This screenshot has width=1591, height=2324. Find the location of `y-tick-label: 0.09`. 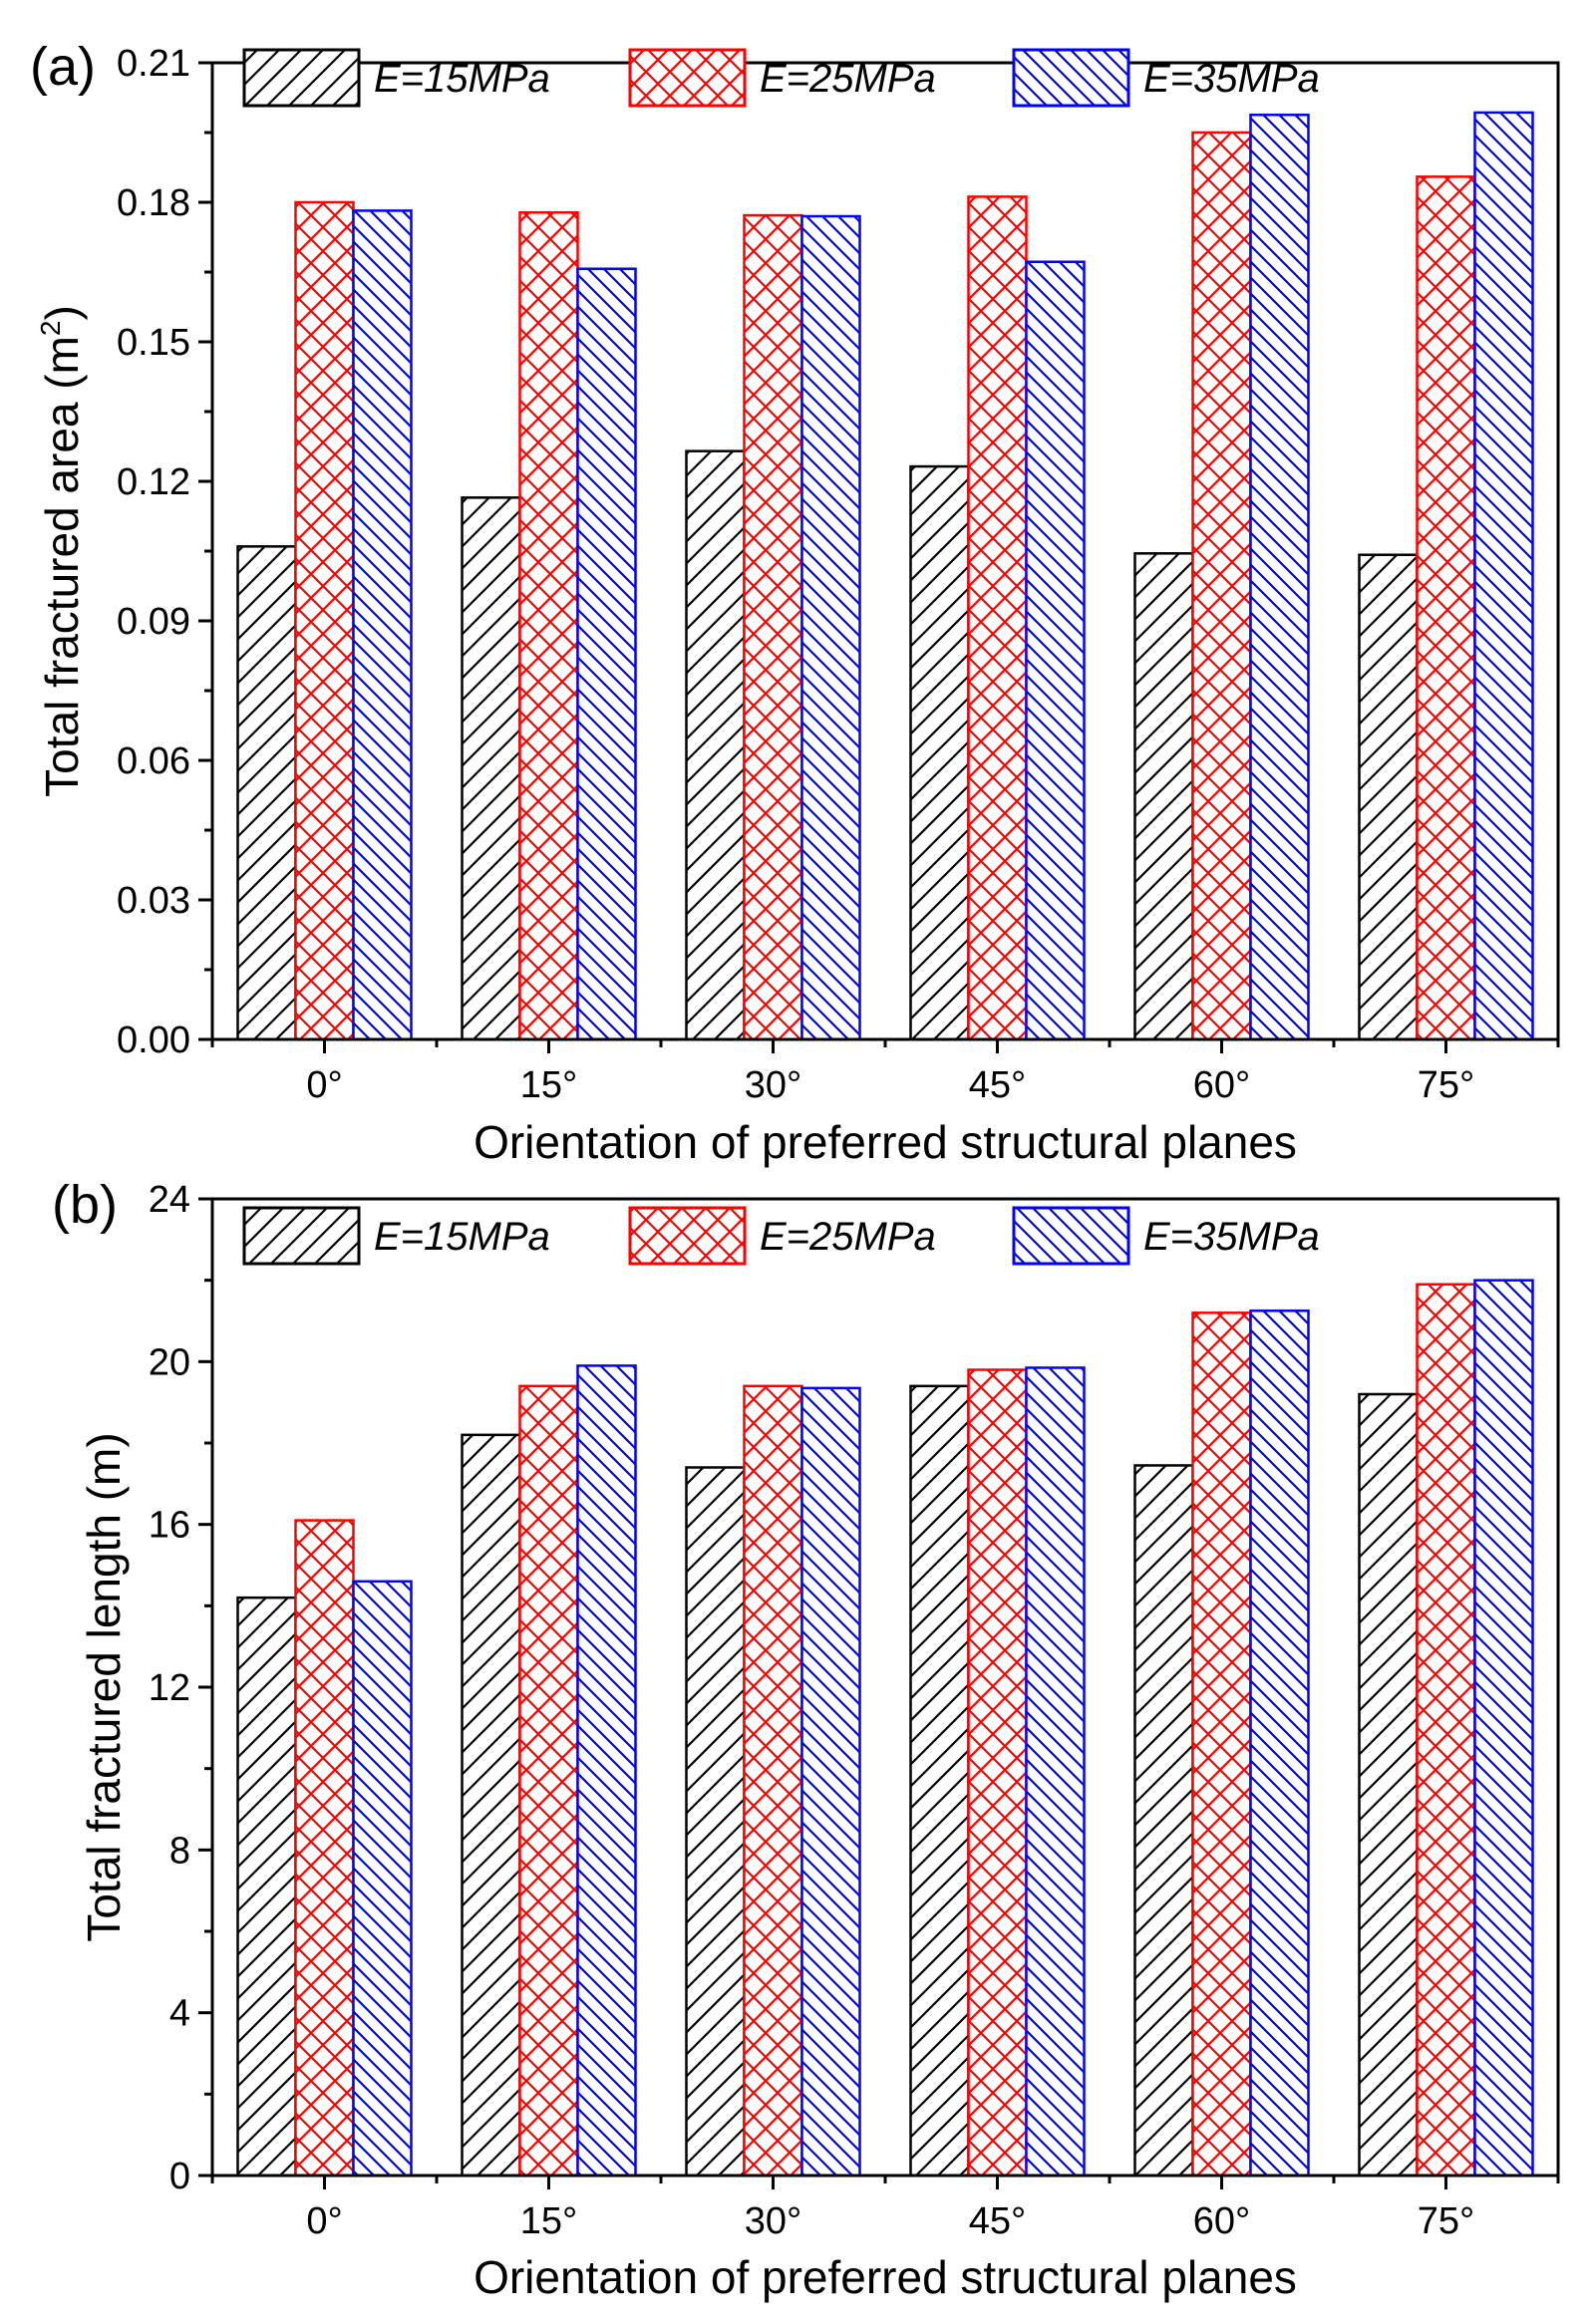

y-tick-label: 0.09 is located at coordinates (153, 622).